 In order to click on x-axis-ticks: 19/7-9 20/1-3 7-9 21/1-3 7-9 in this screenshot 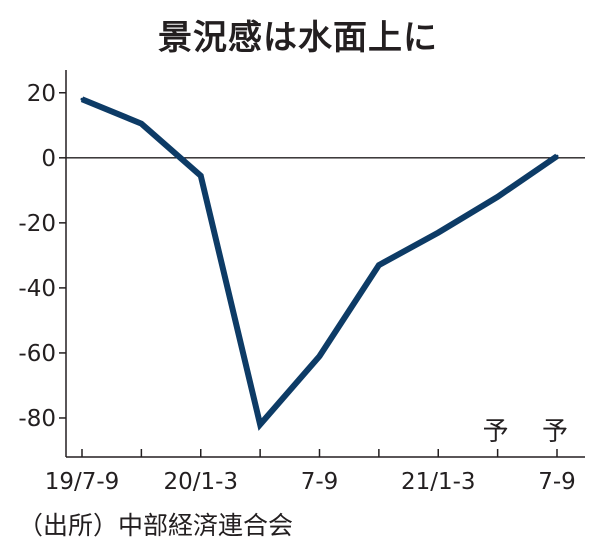, I will do `click(310, 472)`.